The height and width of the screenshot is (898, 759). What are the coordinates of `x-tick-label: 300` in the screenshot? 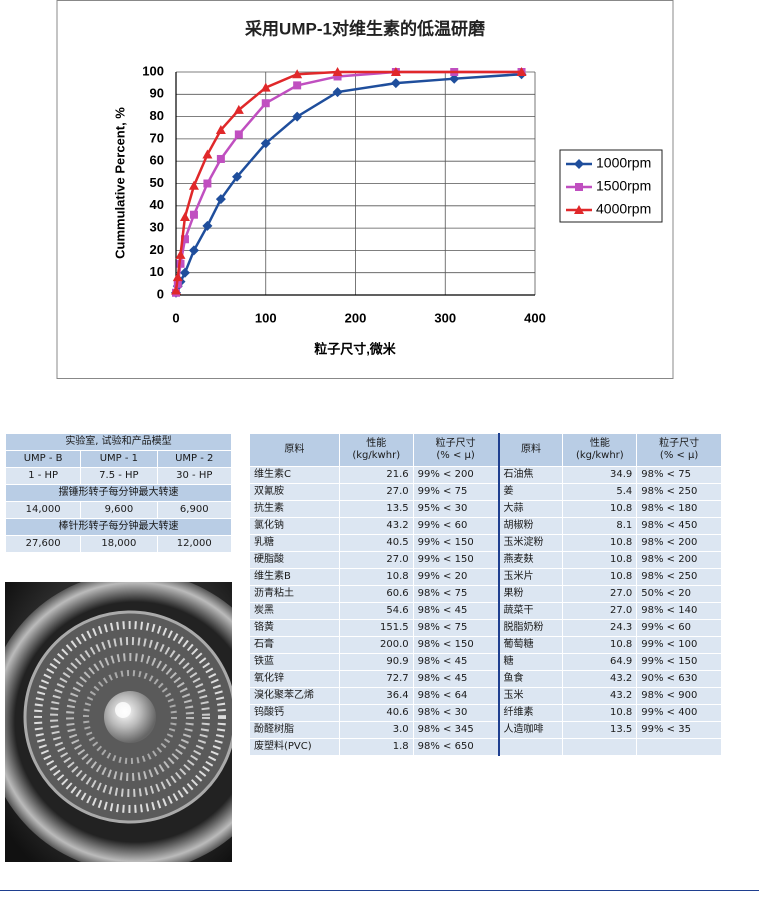 It's located at (445, 317).